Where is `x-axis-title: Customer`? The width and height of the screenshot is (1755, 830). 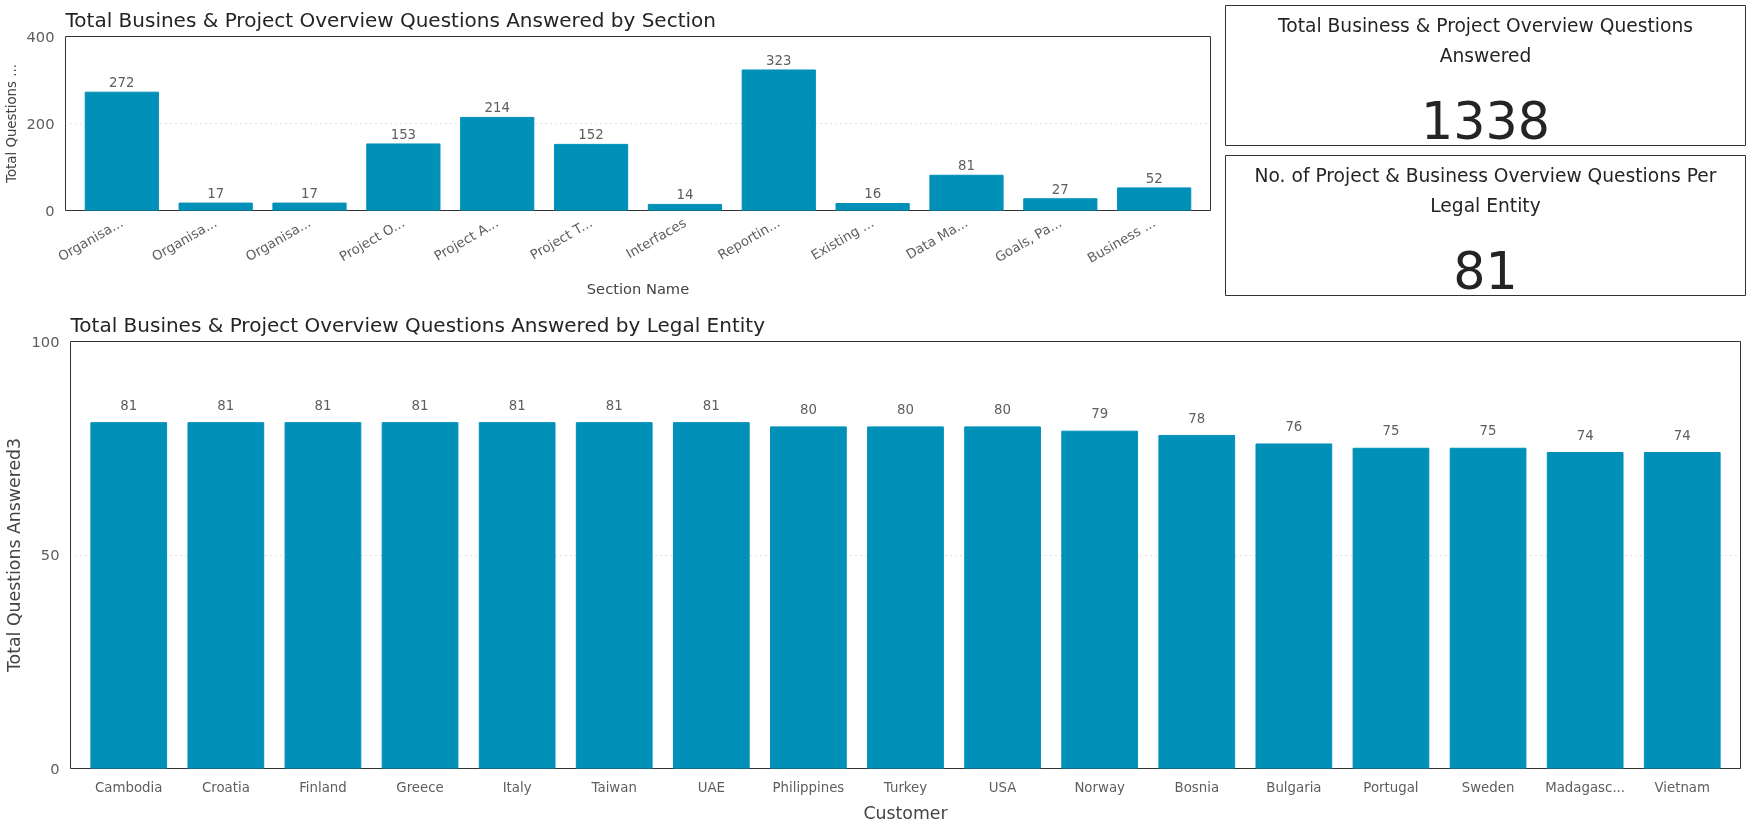
x-axis-title: Customer is located at coordinates (906, 812).